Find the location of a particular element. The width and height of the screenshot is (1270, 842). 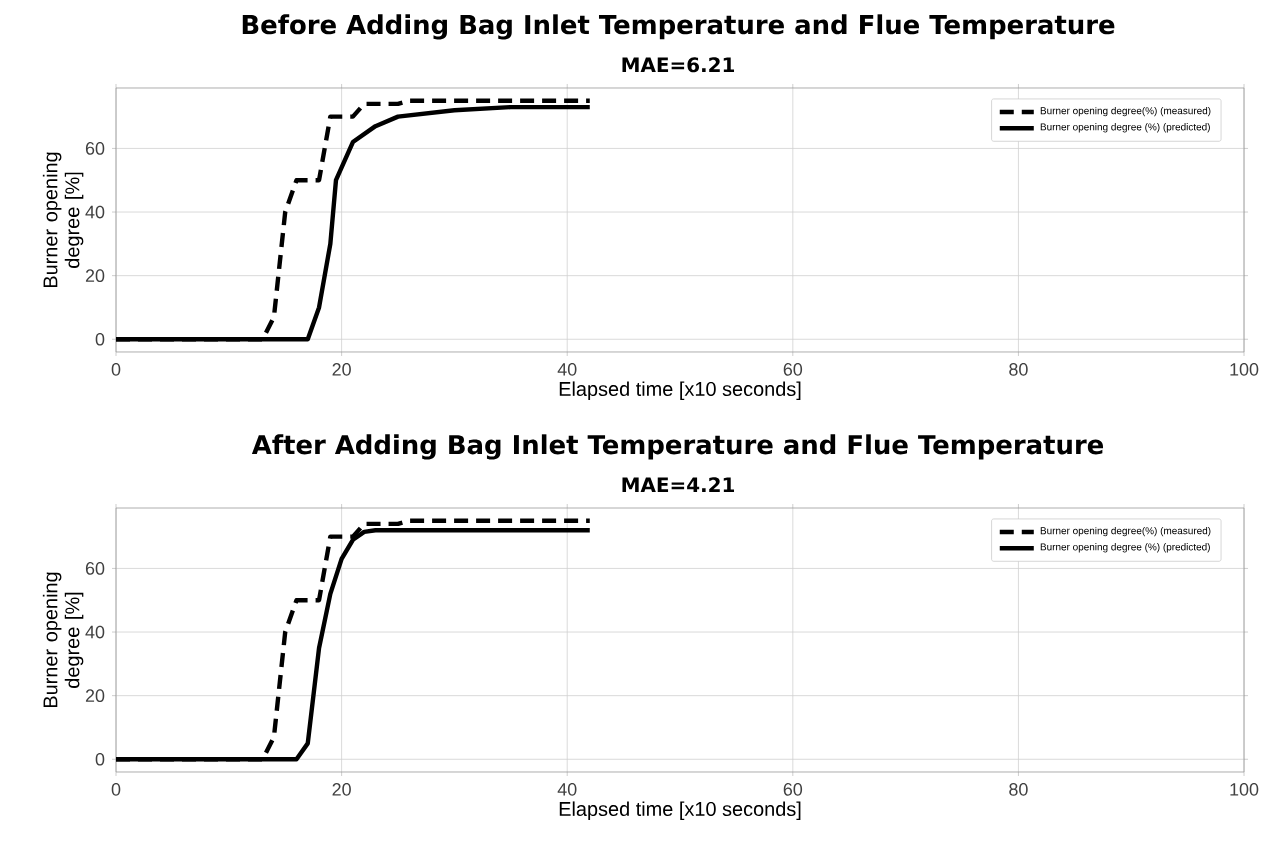

chart-title: After Adding Bag Inlet Temperature and Flue Temperature is located at coordinates (677, 447).